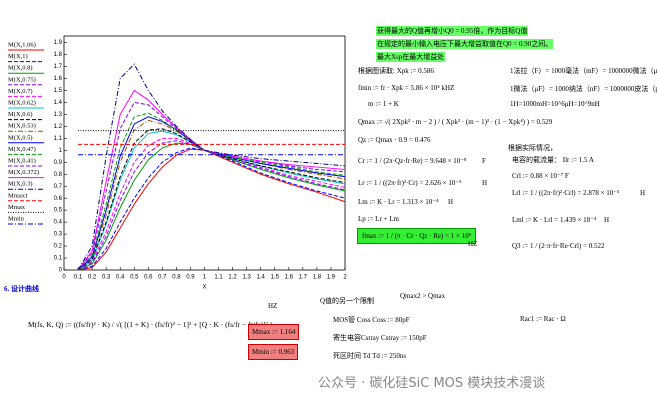 The width and height of the screenshot is (657, 407). What do you see at coordinates (394, 140) in the screenshot?
I see `formula: Qz := Qmax · 0.9 = 0.476` at bounding box center [394, 140].